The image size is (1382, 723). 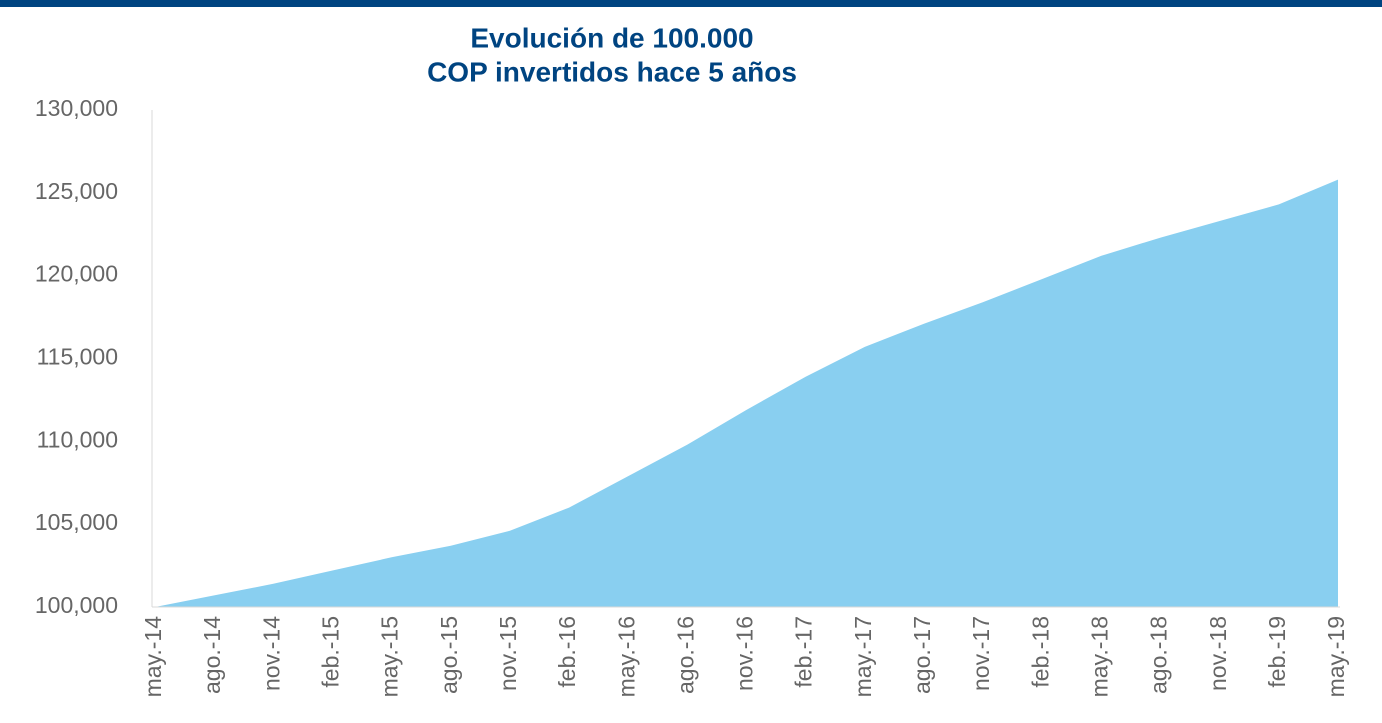 What do you see at coordinates (611, 37) in the screenshot?
I see `chart-title: Evolución de 100.000` at bounding box center [611, 37].